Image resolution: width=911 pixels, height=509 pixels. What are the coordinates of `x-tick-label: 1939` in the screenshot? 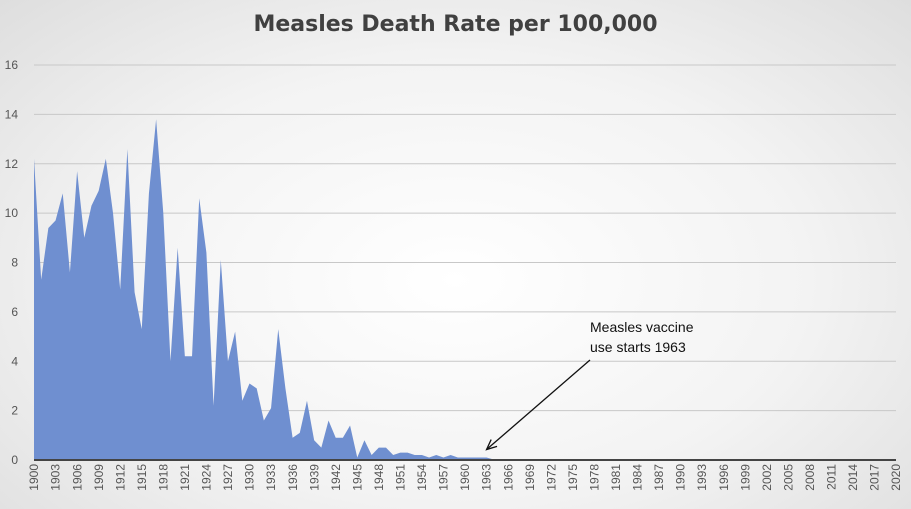 It's located at (314, 477).